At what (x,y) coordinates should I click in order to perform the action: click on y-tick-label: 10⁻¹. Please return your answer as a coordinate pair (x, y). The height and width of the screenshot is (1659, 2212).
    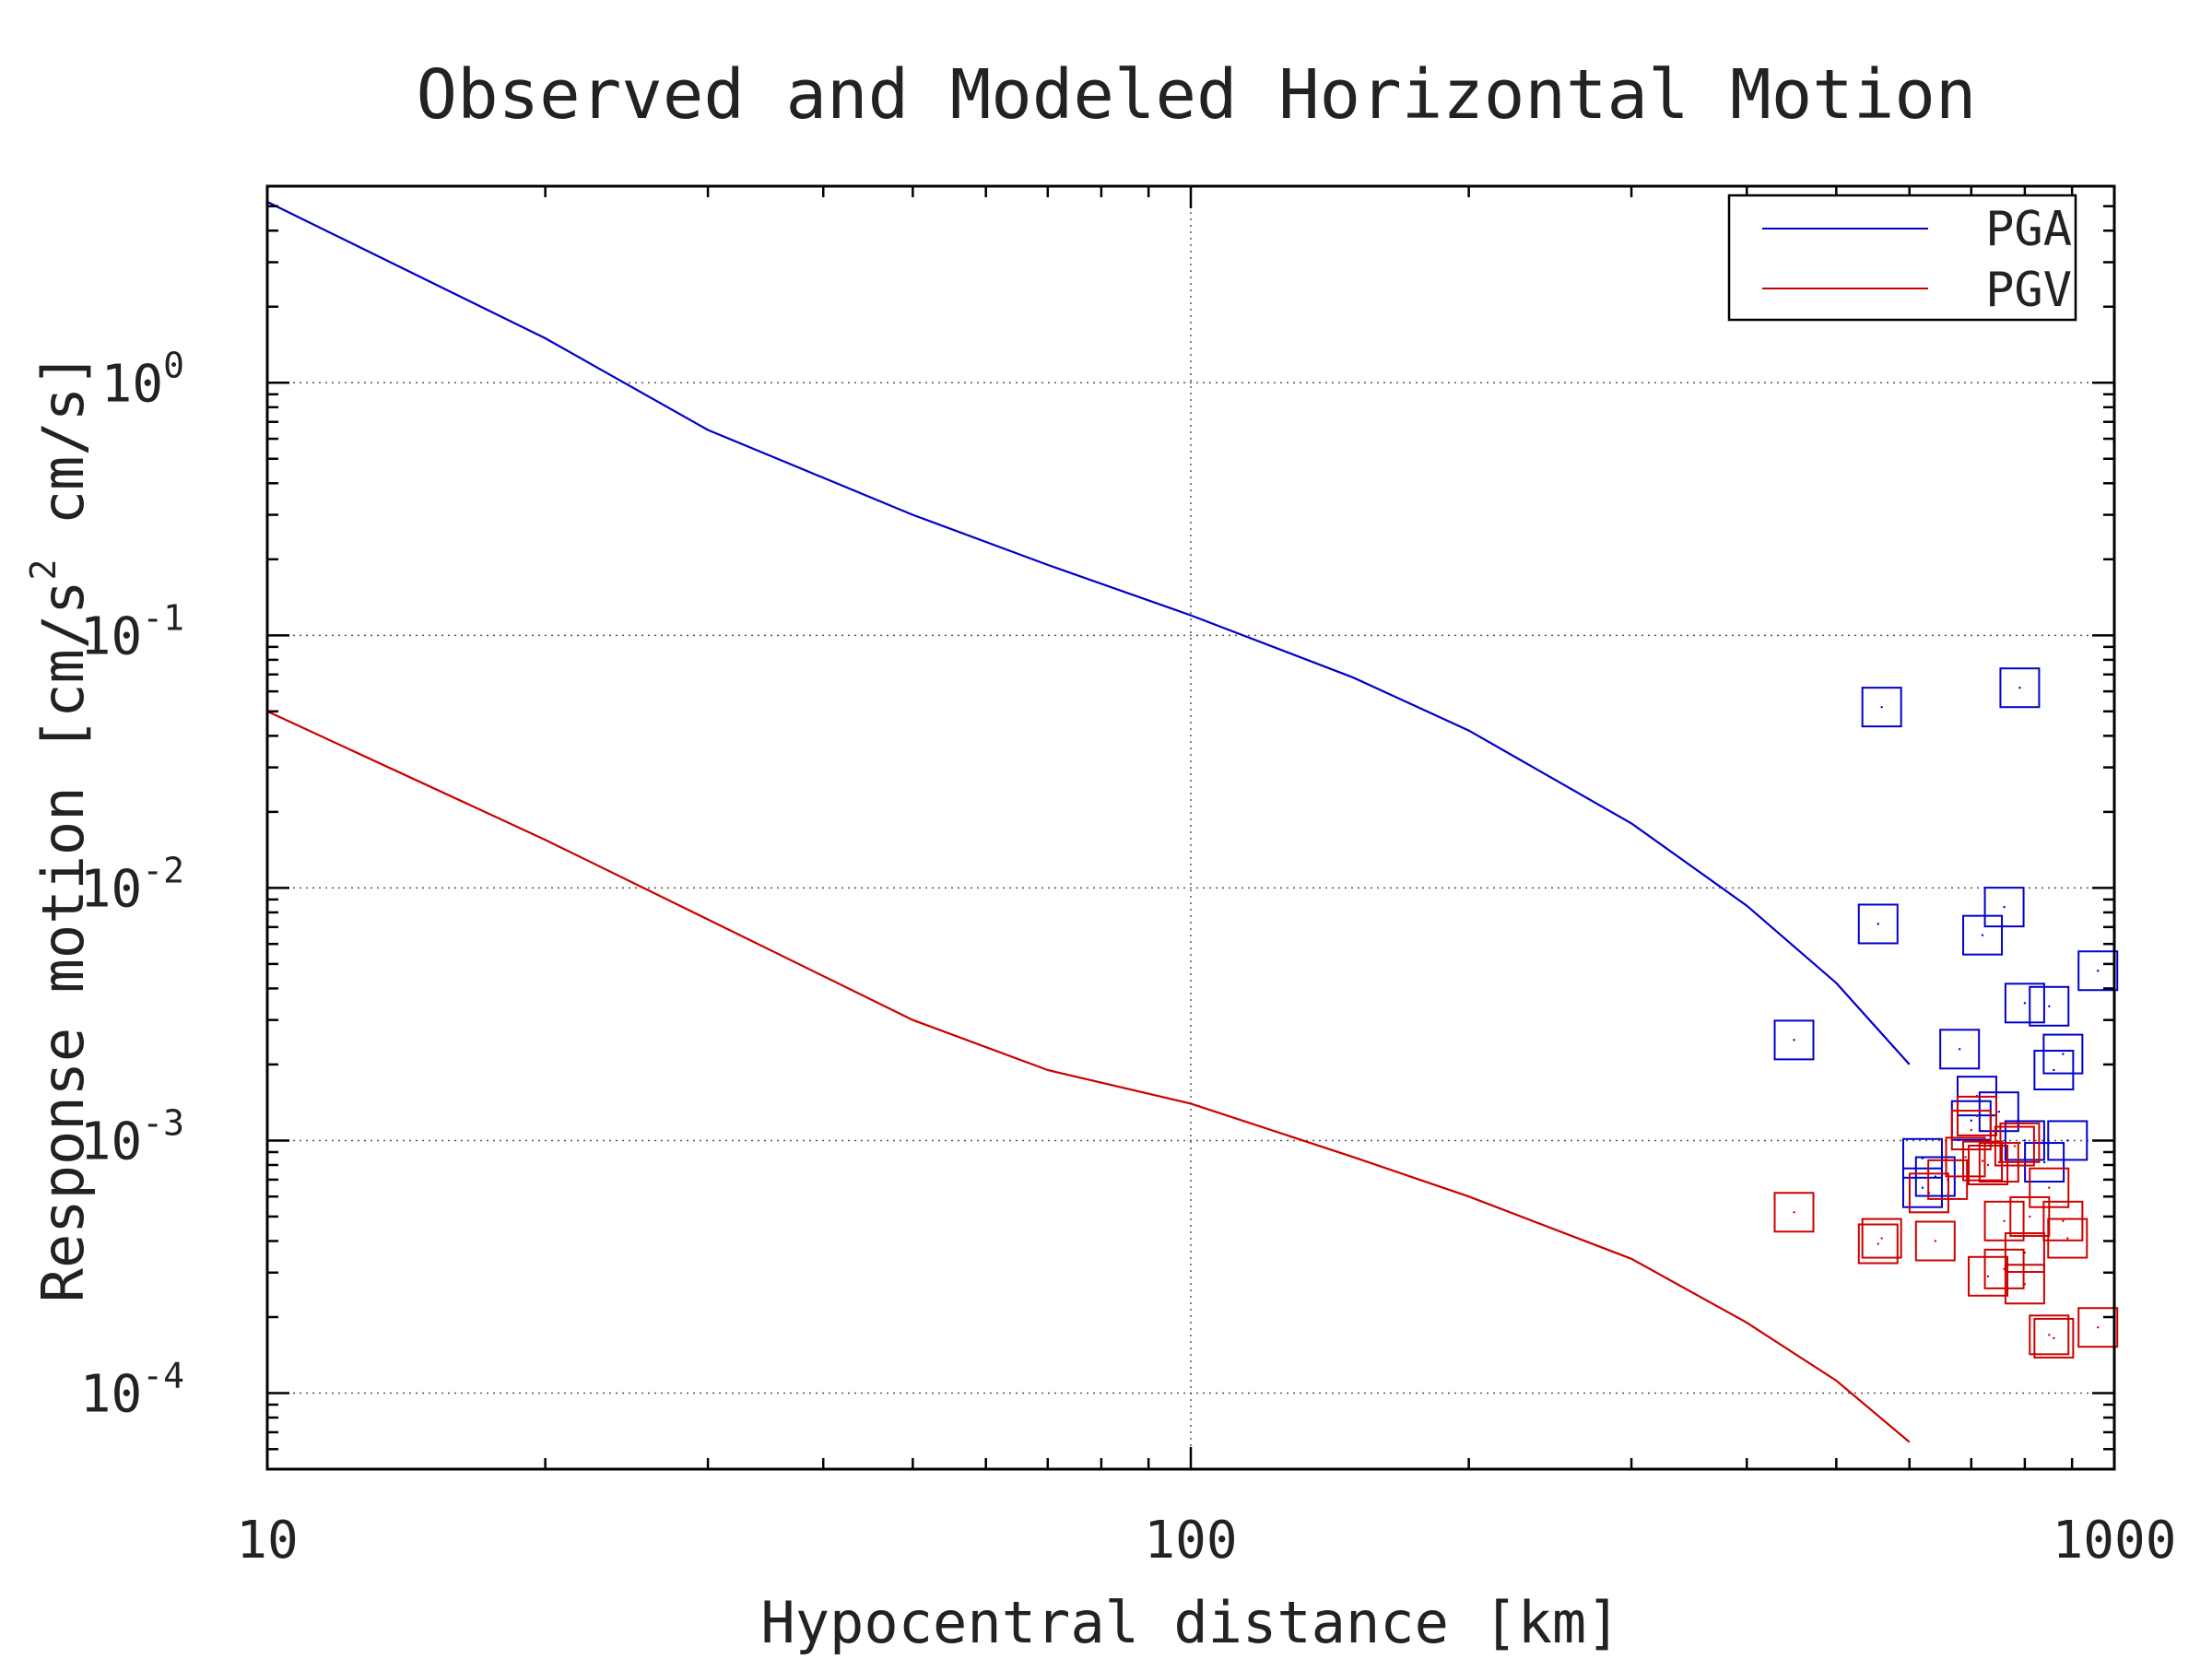
    Looking at the image, I should click on (132, 631).